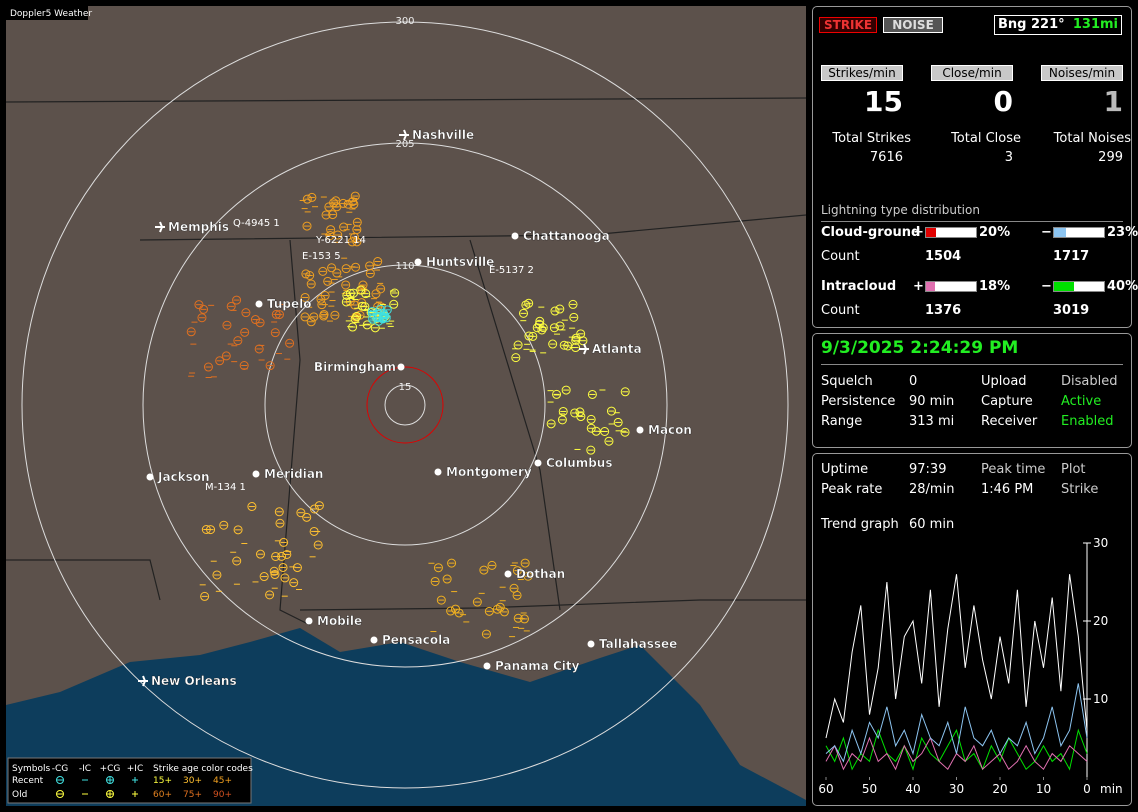 The image size is (1138, 812). What do you see at coordinates (840, 310) in the screenshot?
I see `dist-count-label: Count` at bounding box center [840, 310].